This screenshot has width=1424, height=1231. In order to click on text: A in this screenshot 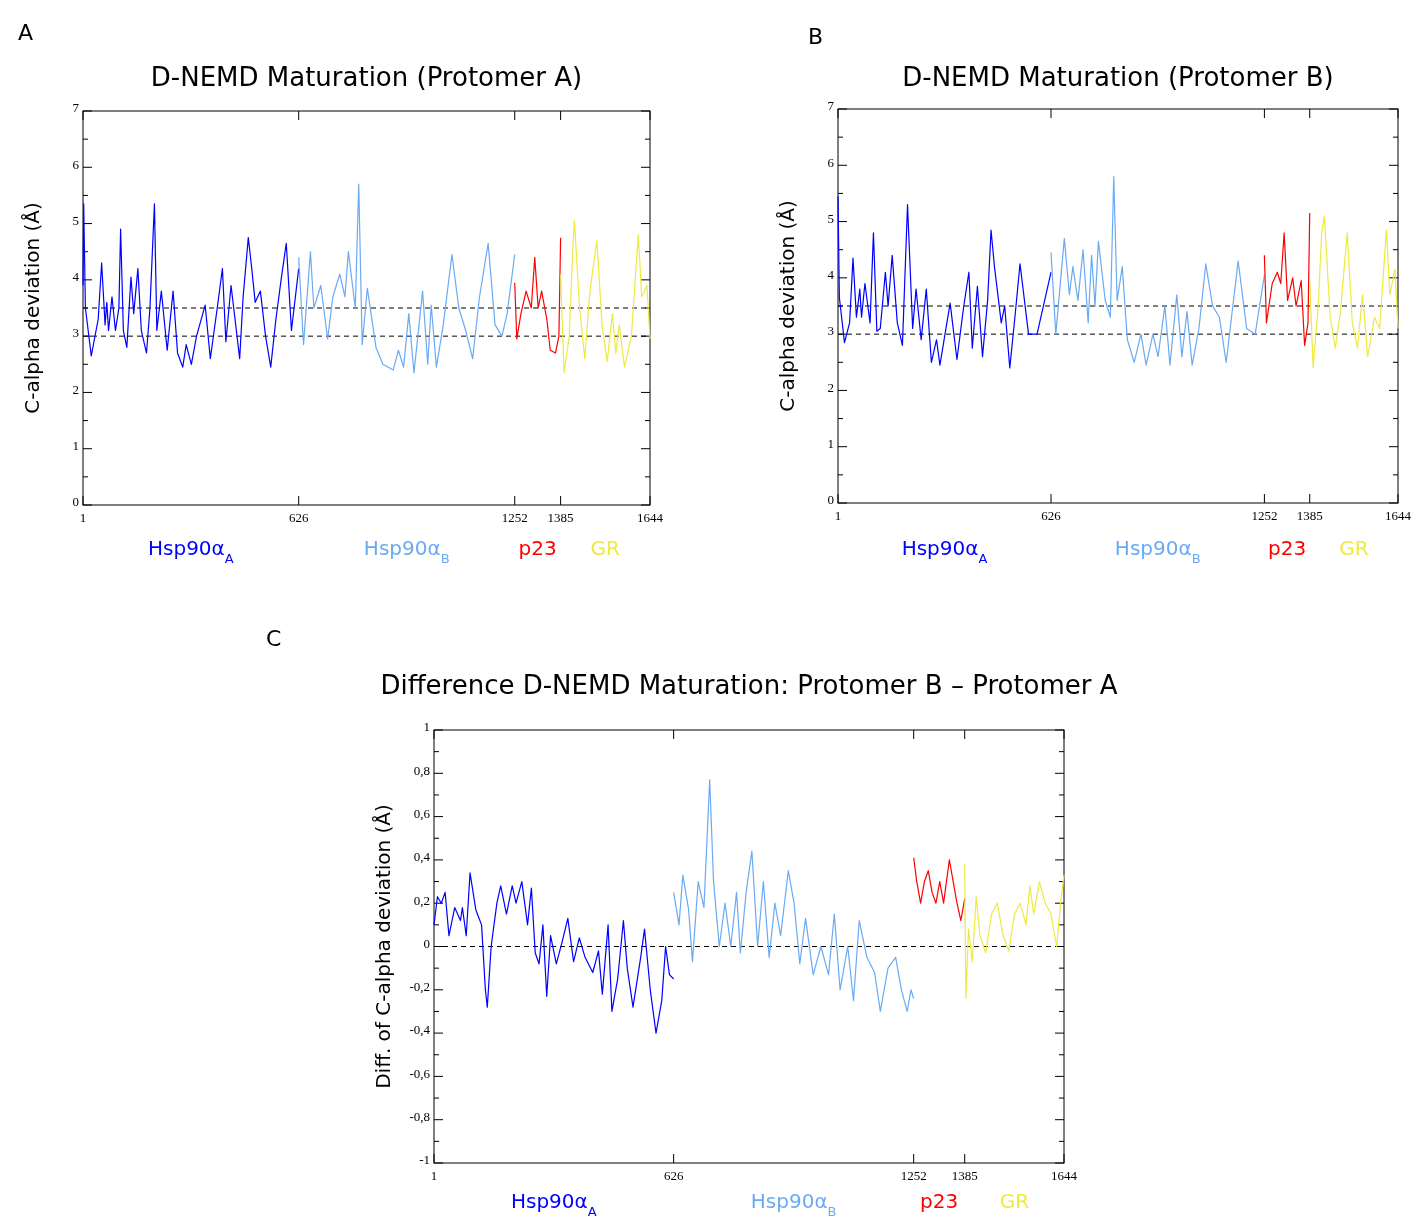, I will do `click(26, 32)`.